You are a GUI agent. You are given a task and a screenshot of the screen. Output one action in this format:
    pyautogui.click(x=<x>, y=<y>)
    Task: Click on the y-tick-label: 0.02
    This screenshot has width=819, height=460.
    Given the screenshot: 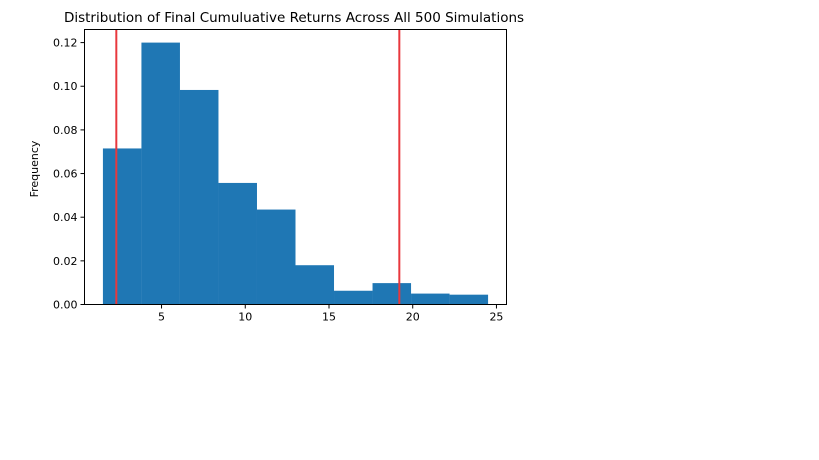 What is the action you would take?
    pyautogui.click(x=65, y=261)
    